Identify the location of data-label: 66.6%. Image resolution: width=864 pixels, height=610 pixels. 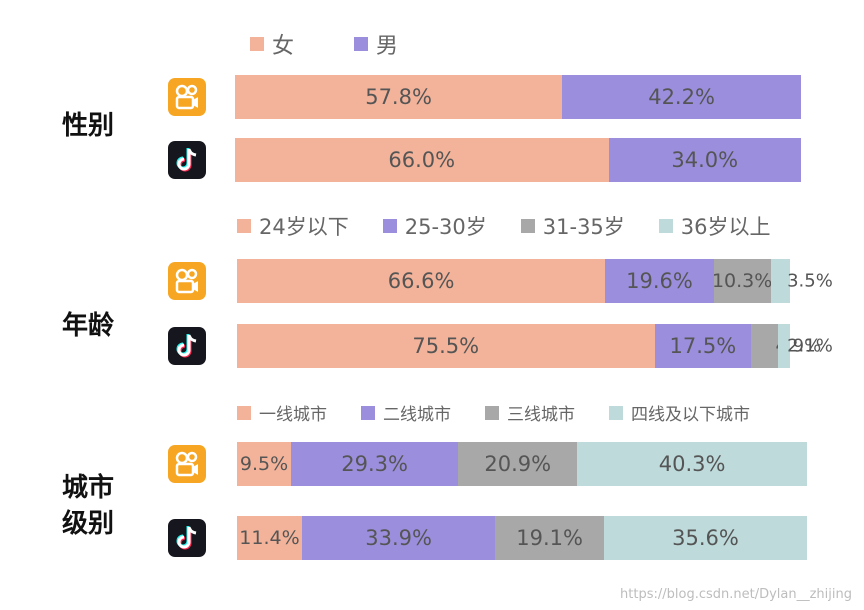
(421, 281).